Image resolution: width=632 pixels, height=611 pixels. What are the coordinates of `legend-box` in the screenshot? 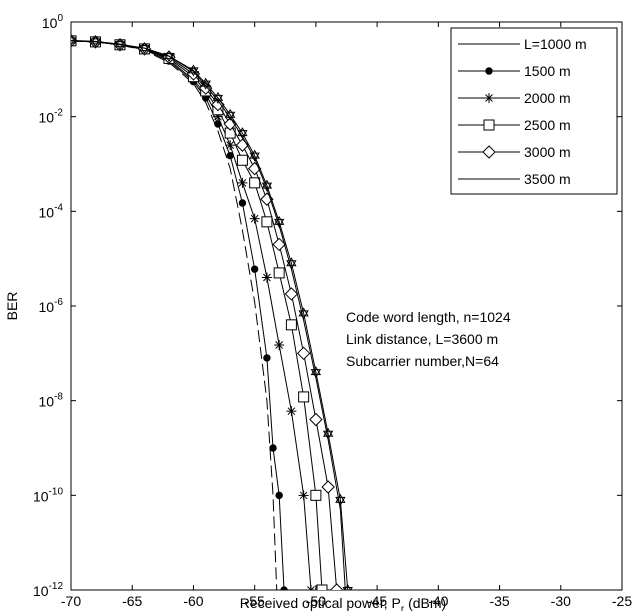 It's located at (534, 111).